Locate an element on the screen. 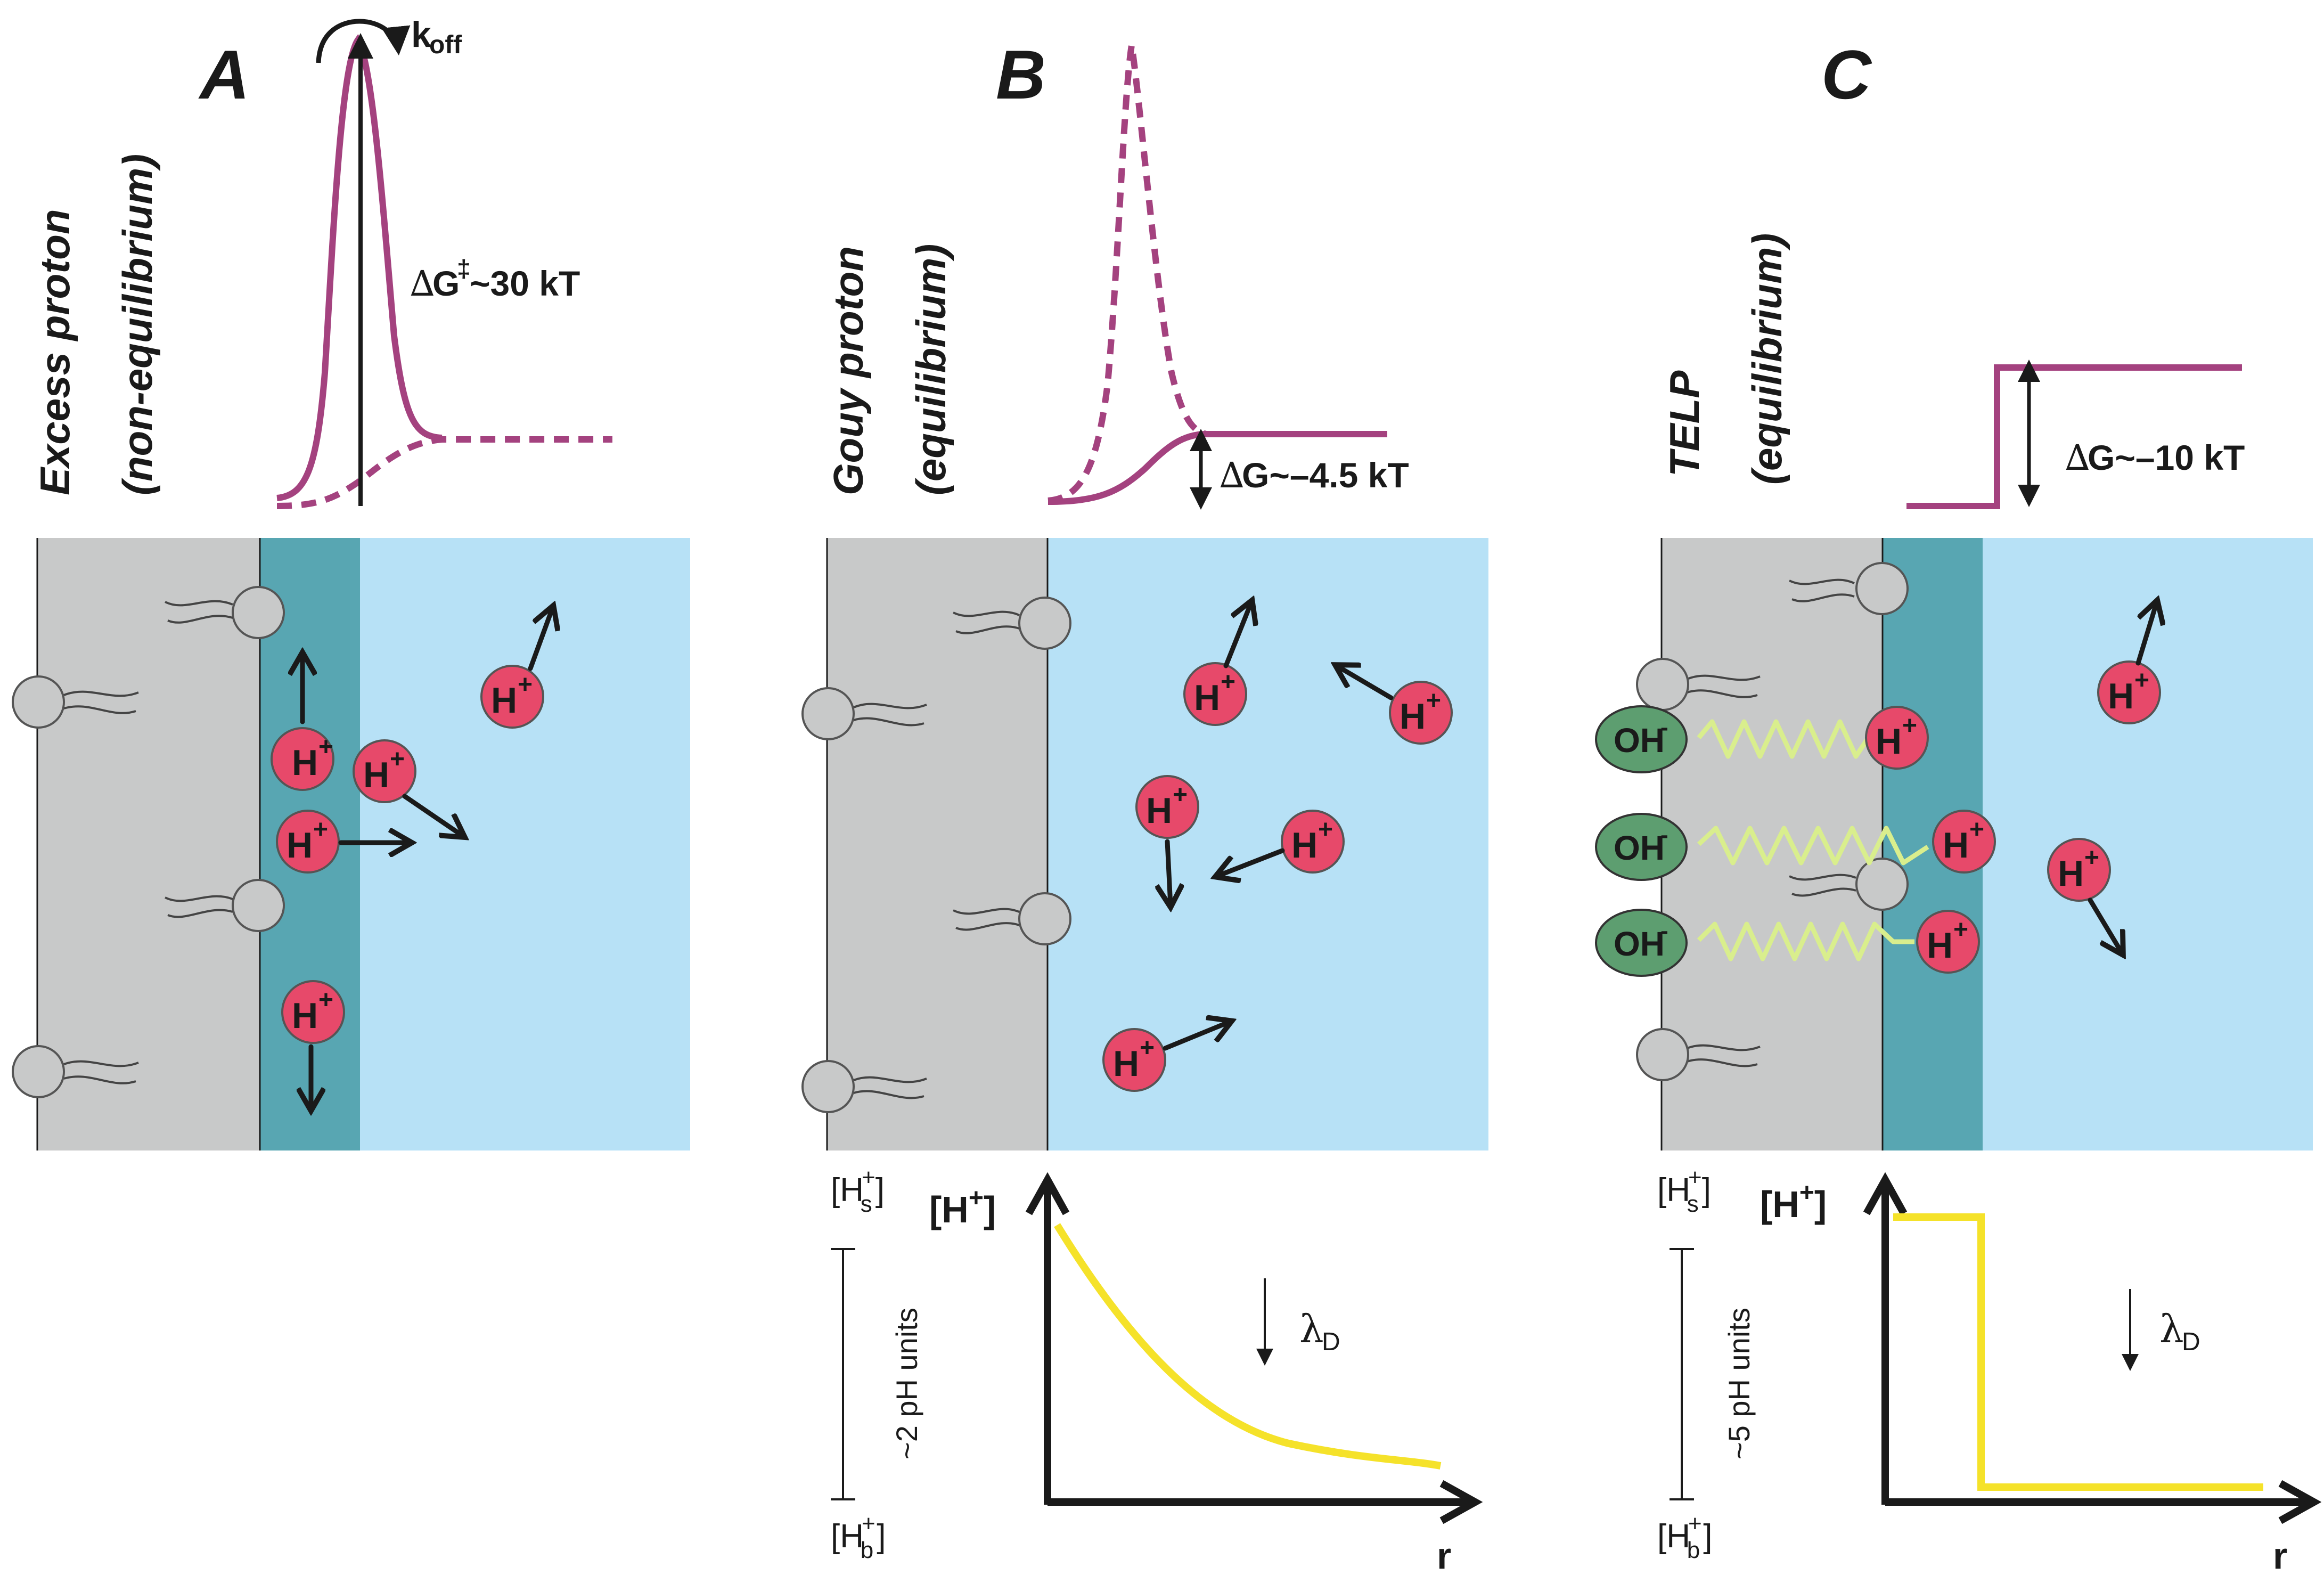 The height and width of the screenshot is (1583, 2324). bulk-region is located at coordinates (2148, 844).